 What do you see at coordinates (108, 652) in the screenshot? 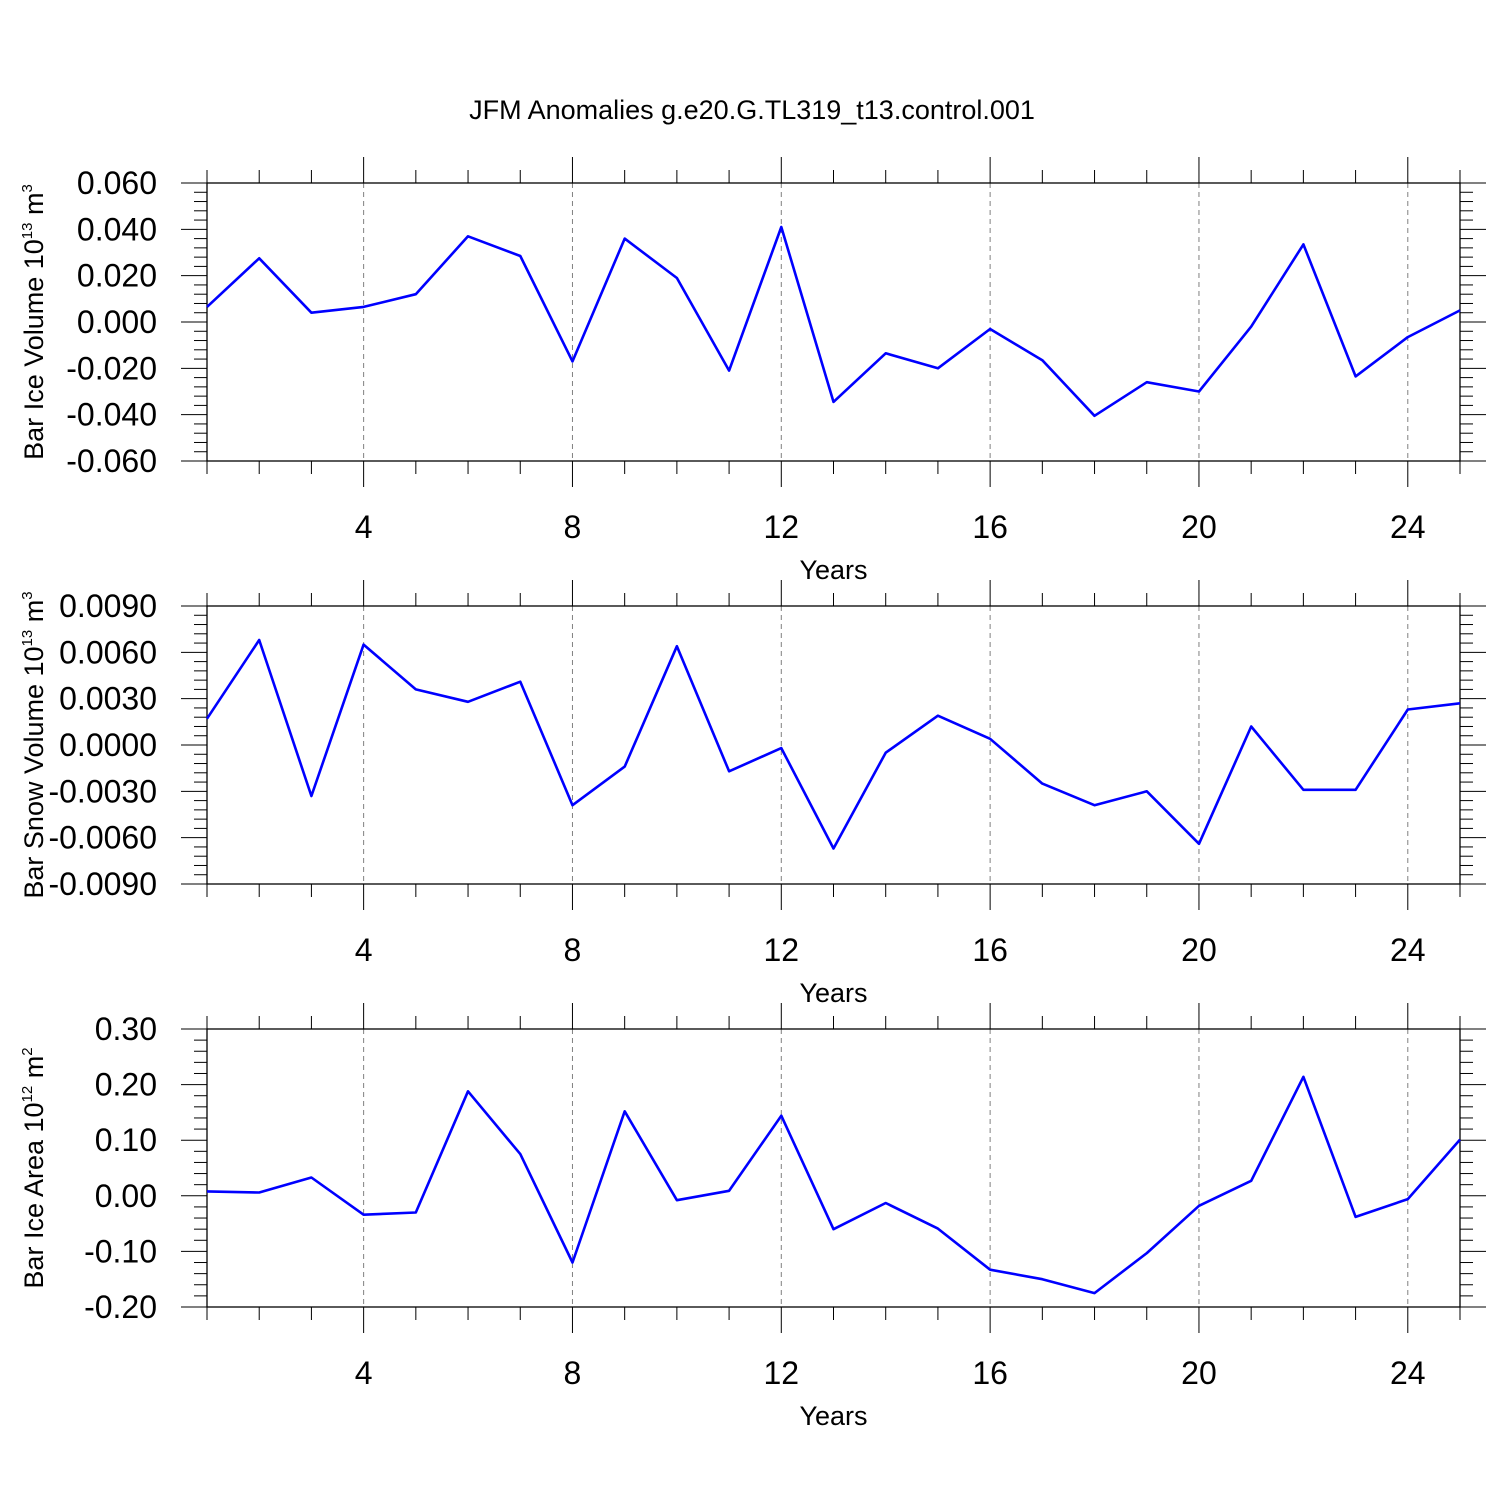
I see `y-tick-label: 0.0060` at bounding box center [108, 652].